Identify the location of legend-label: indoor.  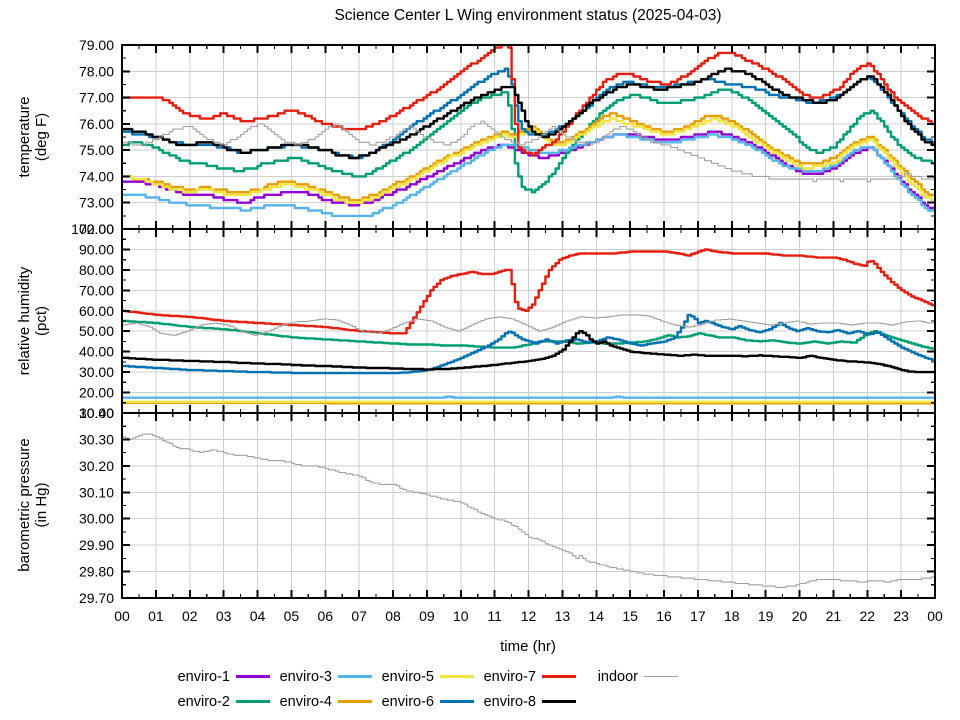
(617, 676).